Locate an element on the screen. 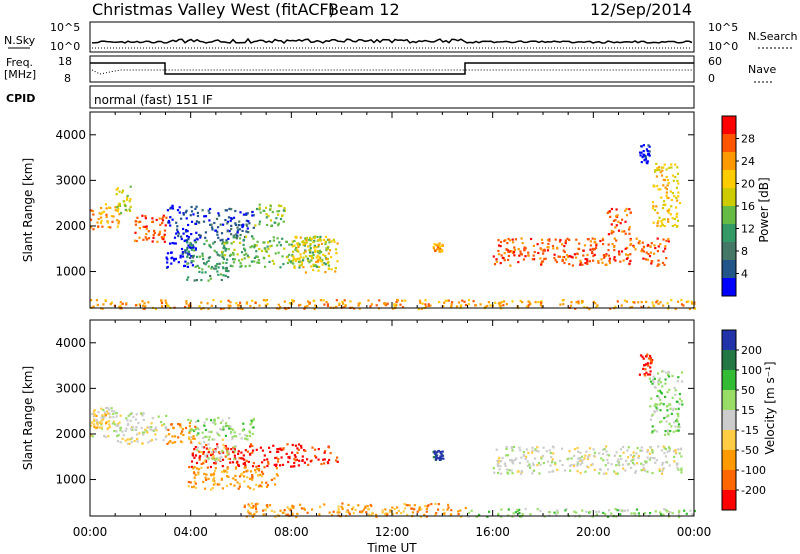 This screenshot has width=800, height=554. freq-tick-bottom: 8 is located at coordinates (67, 78).